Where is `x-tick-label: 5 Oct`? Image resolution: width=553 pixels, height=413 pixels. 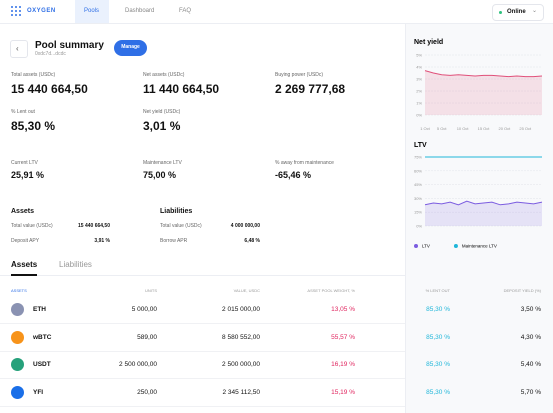 x-tick-label: 5 Oct is located at coordinates (442, 128).